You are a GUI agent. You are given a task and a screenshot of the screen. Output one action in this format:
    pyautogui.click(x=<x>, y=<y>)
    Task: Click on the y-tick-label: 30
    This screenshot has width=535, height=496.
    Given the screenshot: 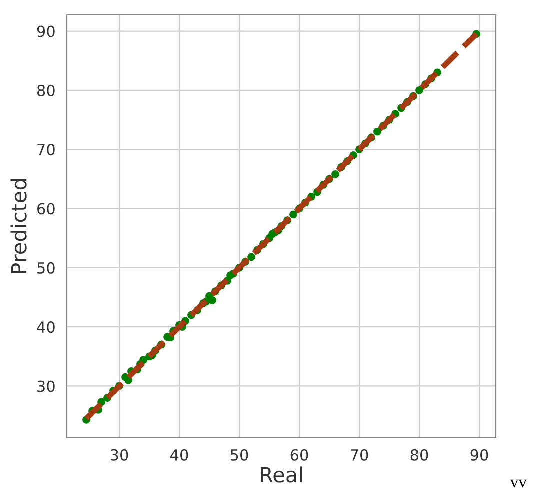 What is the action you would take?
    pyautogui.click(x=46, y=386)
    